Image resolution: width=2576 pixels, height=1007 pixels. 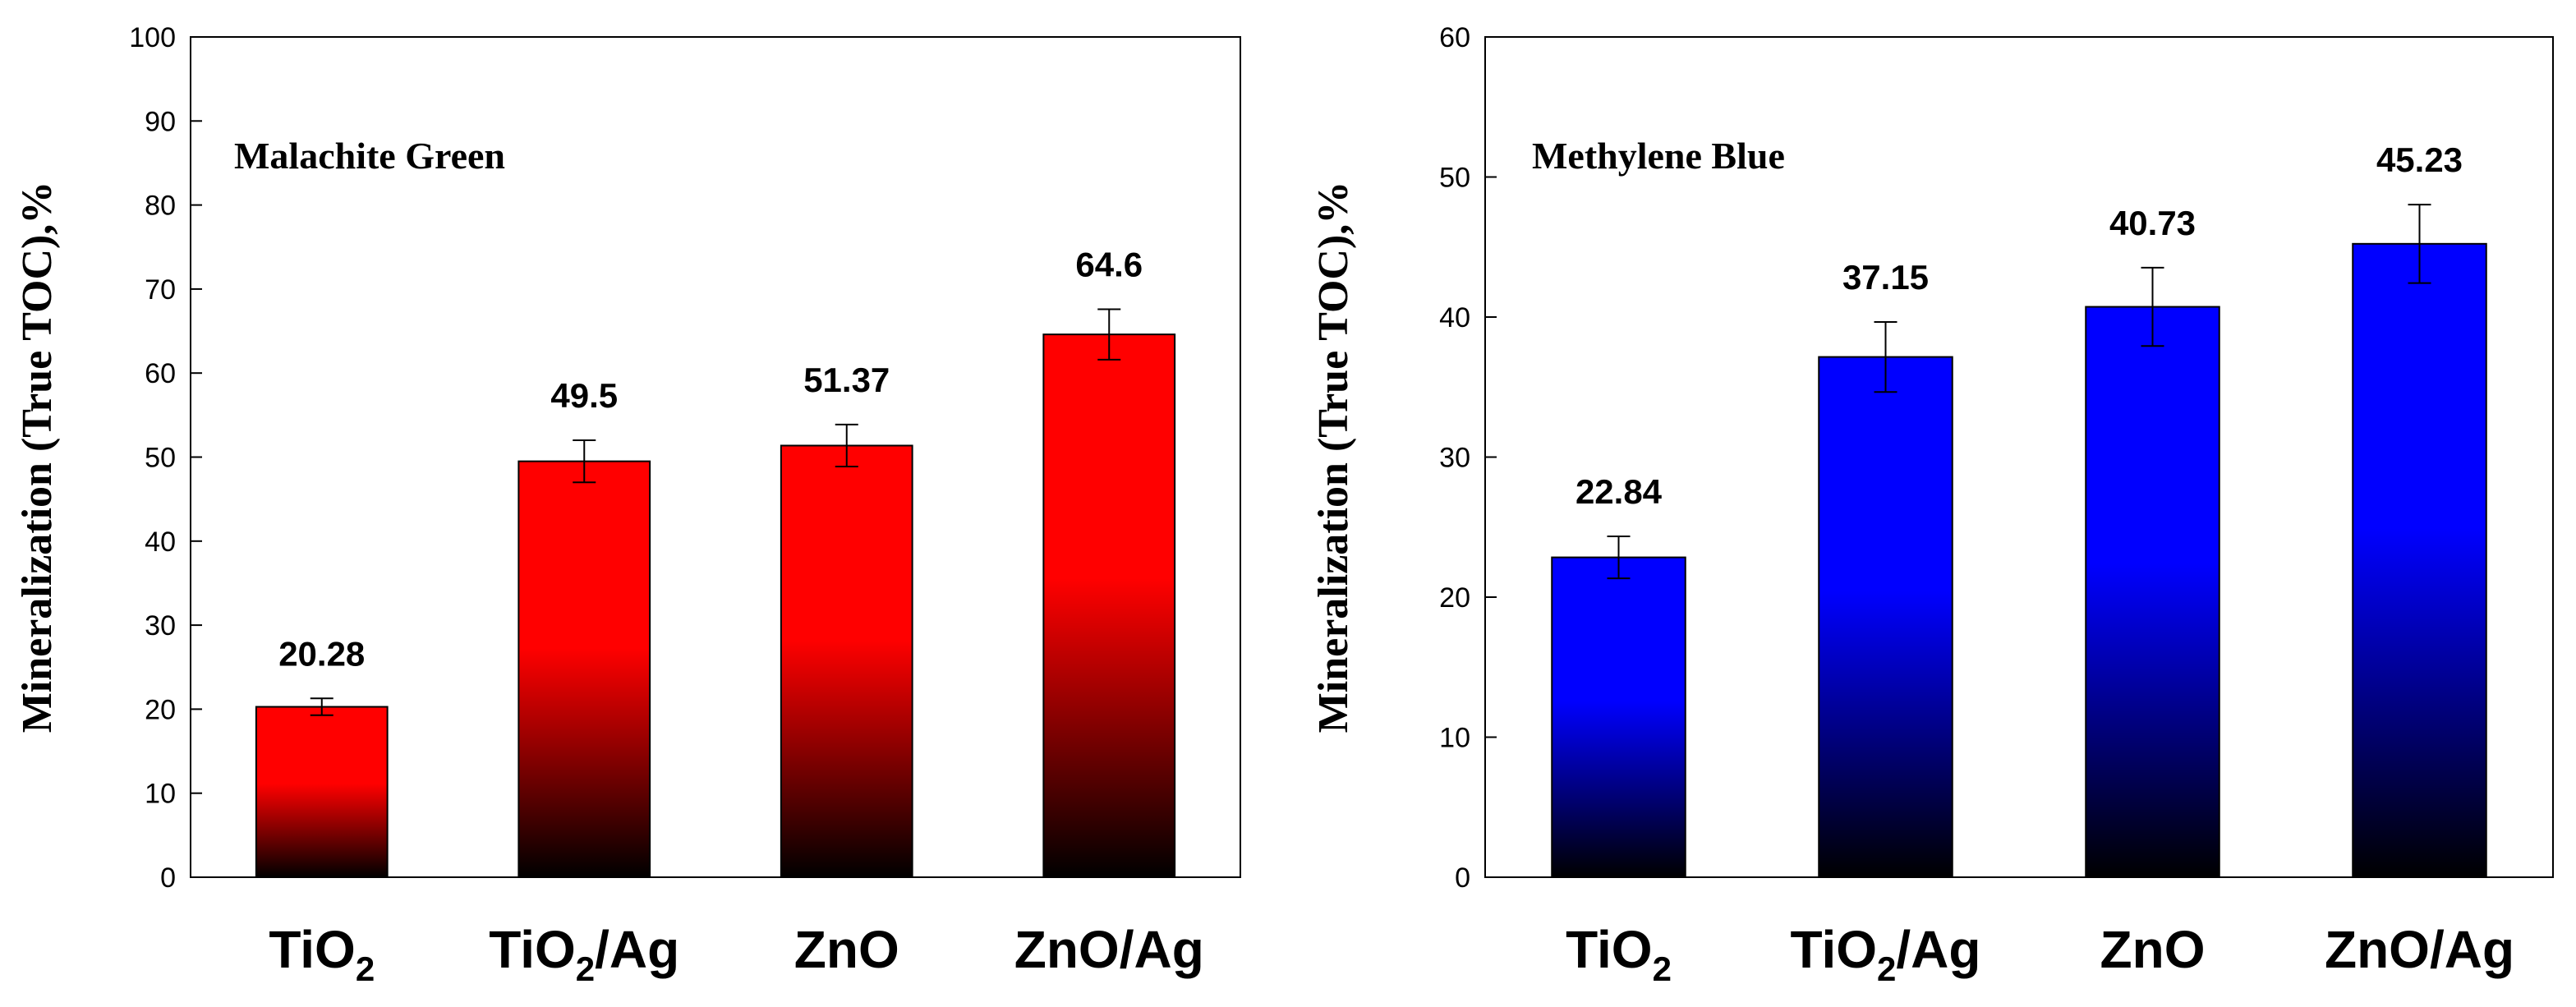 I want to click on value-label: 37.15, so click(x=1885, y=277).